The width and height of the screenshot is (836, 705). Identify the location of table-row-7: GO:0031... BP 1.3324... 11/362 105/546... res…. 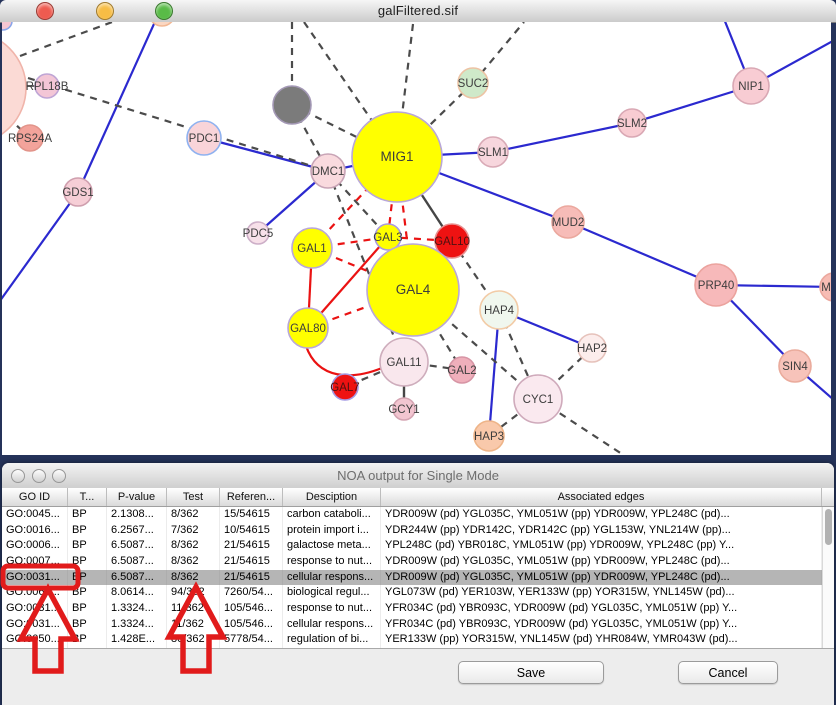
(412, 608).